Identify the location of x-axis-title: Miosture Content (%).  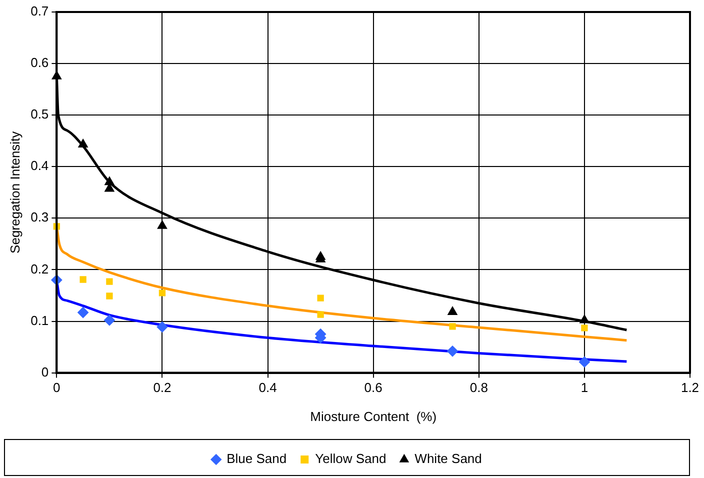
(373, 416).